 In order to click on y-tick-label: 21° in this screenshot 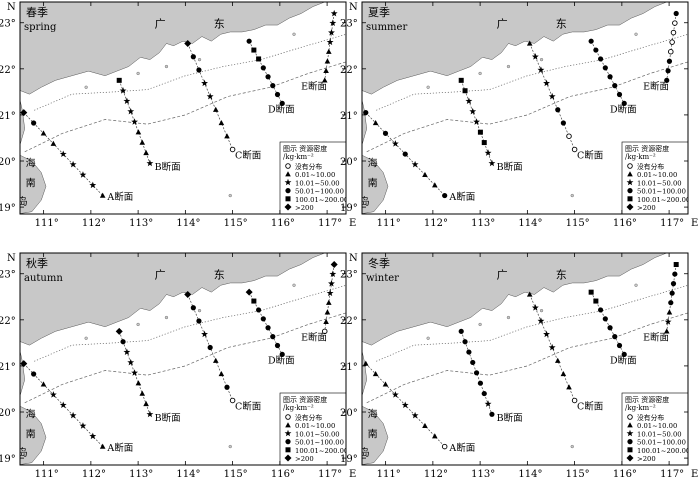, I will do `click(349, 116)`.